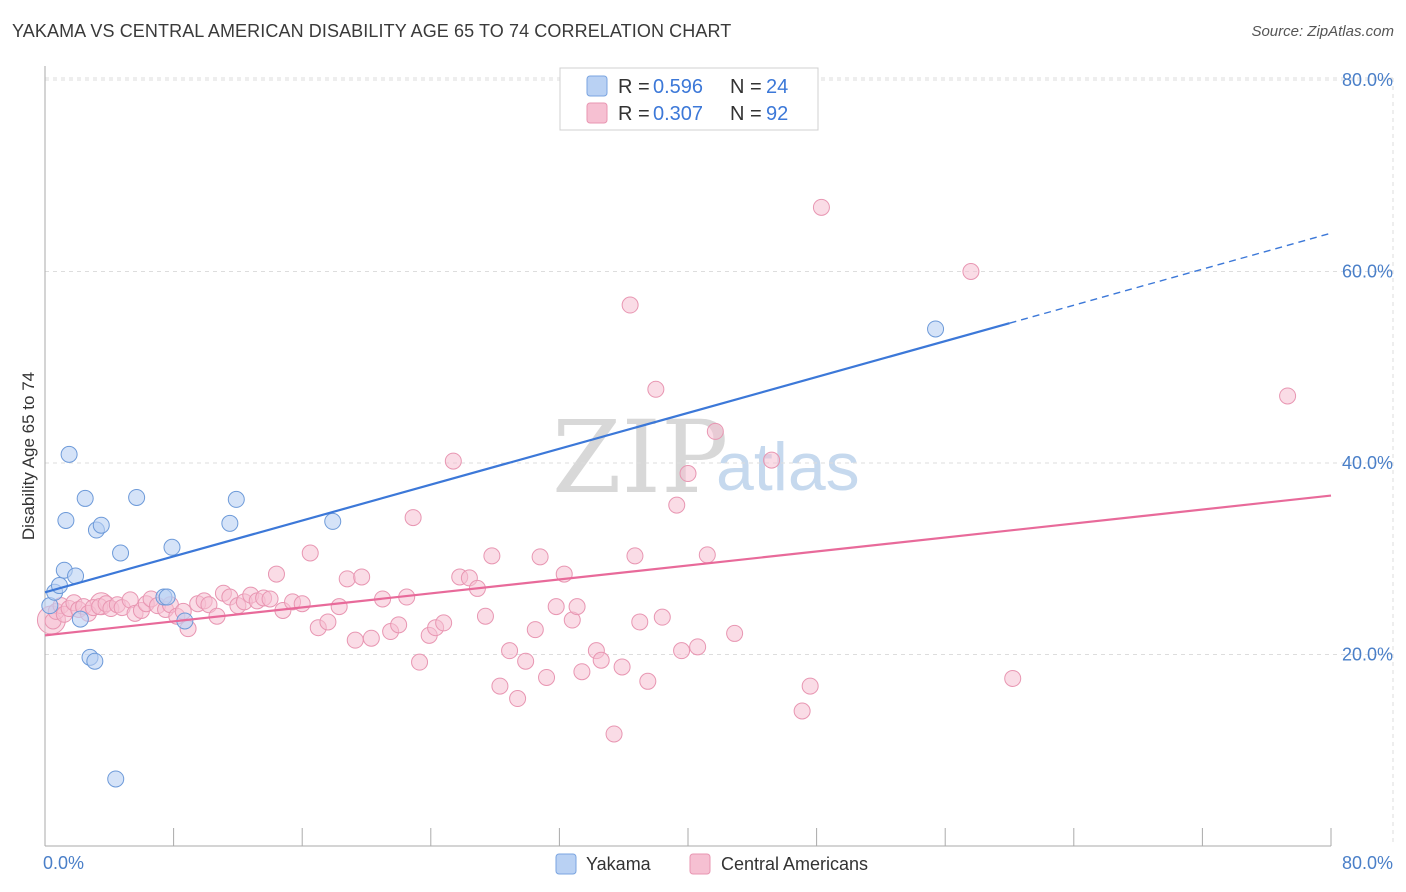 The image size is (1406, 892). Describe the element at coordinates (63, 863) in the screenshot. I see `x-tick-label: 0.0%` at that location.